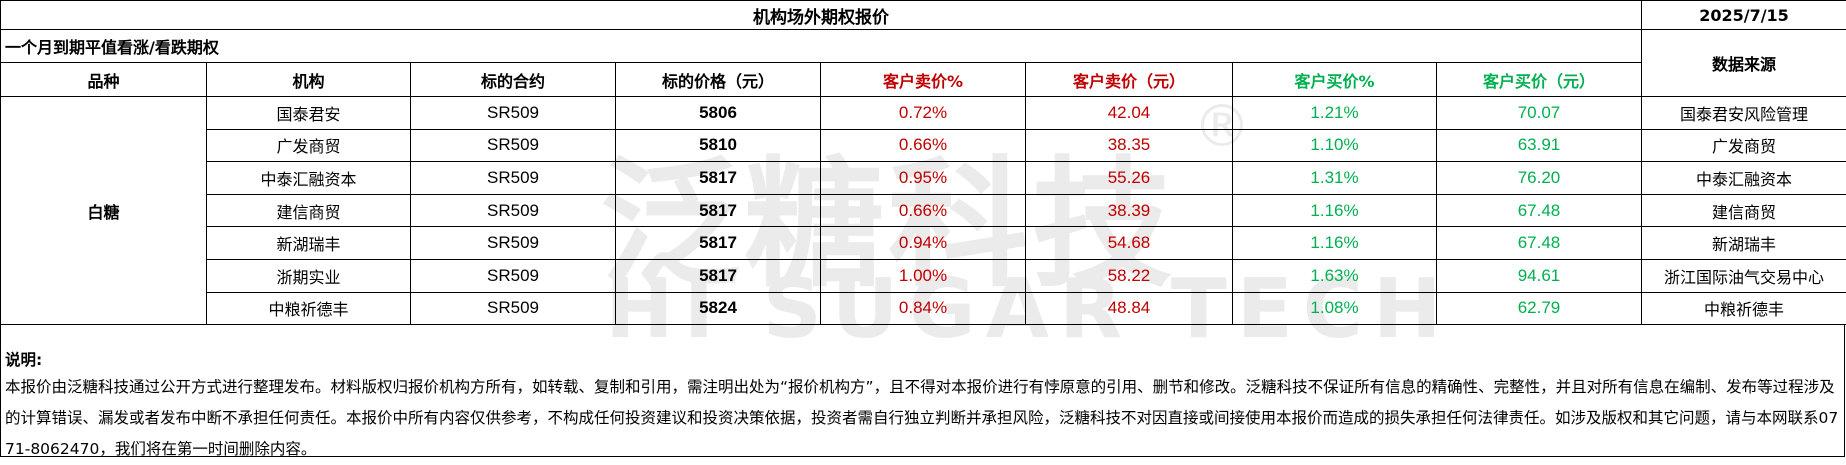 The height and width of the screenshot is (465, 1846). I want to click on cell-sell-pct: 0.95%, so click(923, 178).